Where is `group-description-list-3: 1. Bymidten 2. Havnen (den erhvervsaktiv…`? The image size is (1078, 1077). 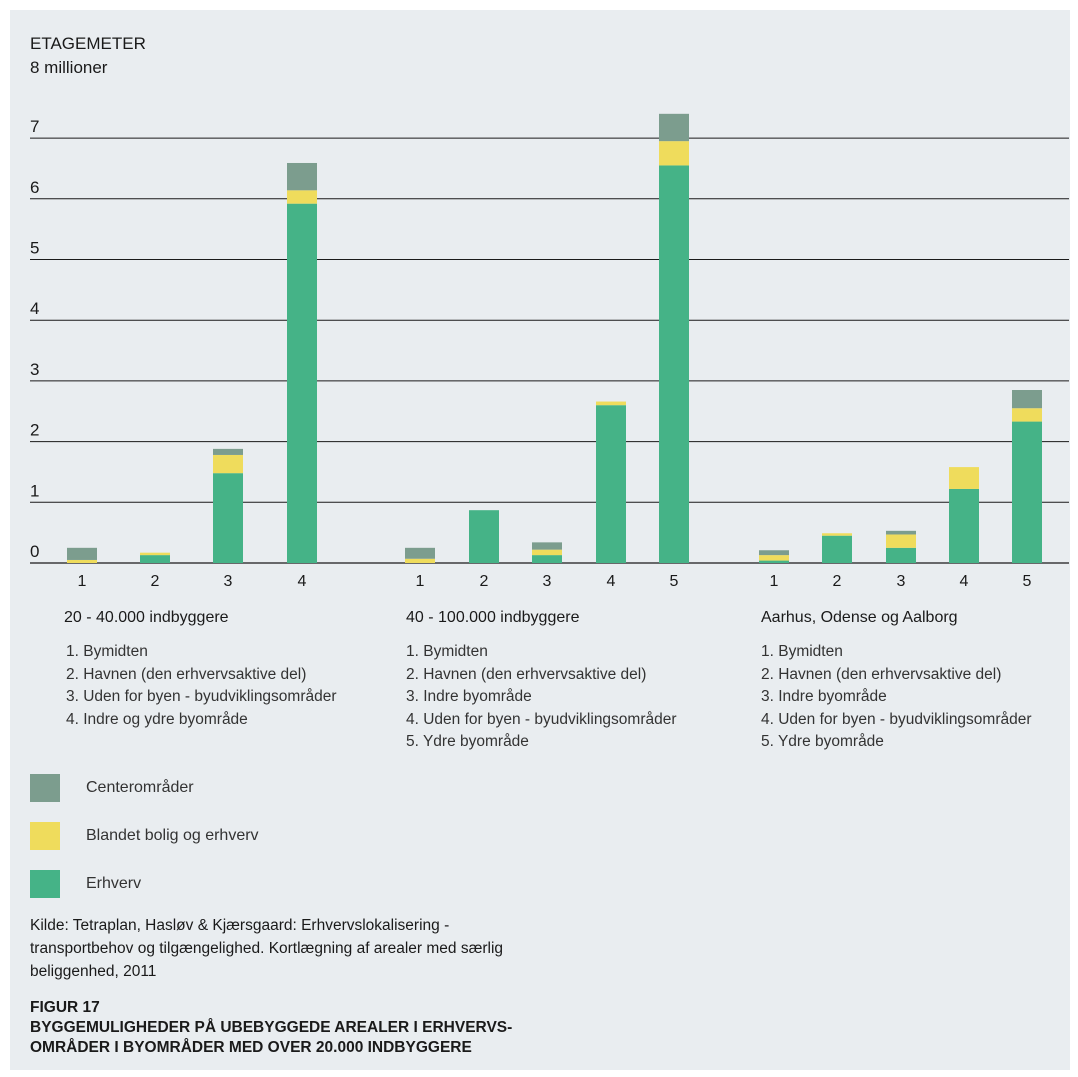
group-description-list-3: 1. Bymidten 2. Havnen (den erhvervsaktiv… is located at coordinates (896, 697).